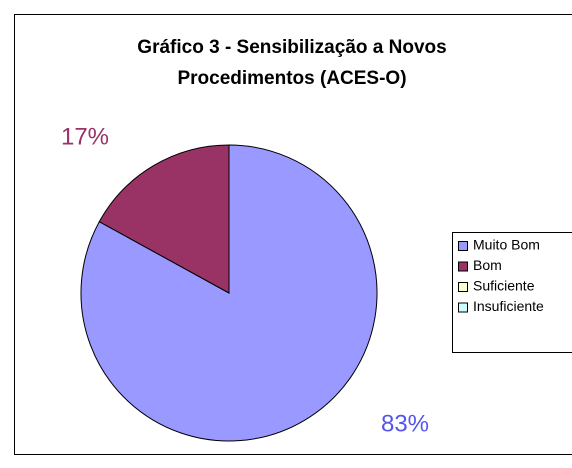  What do you see at coordinates (291, 78) in the screenshot?
I see `chart-title: Procedimentos (ACES-O)` at bounding box center [291, 78].